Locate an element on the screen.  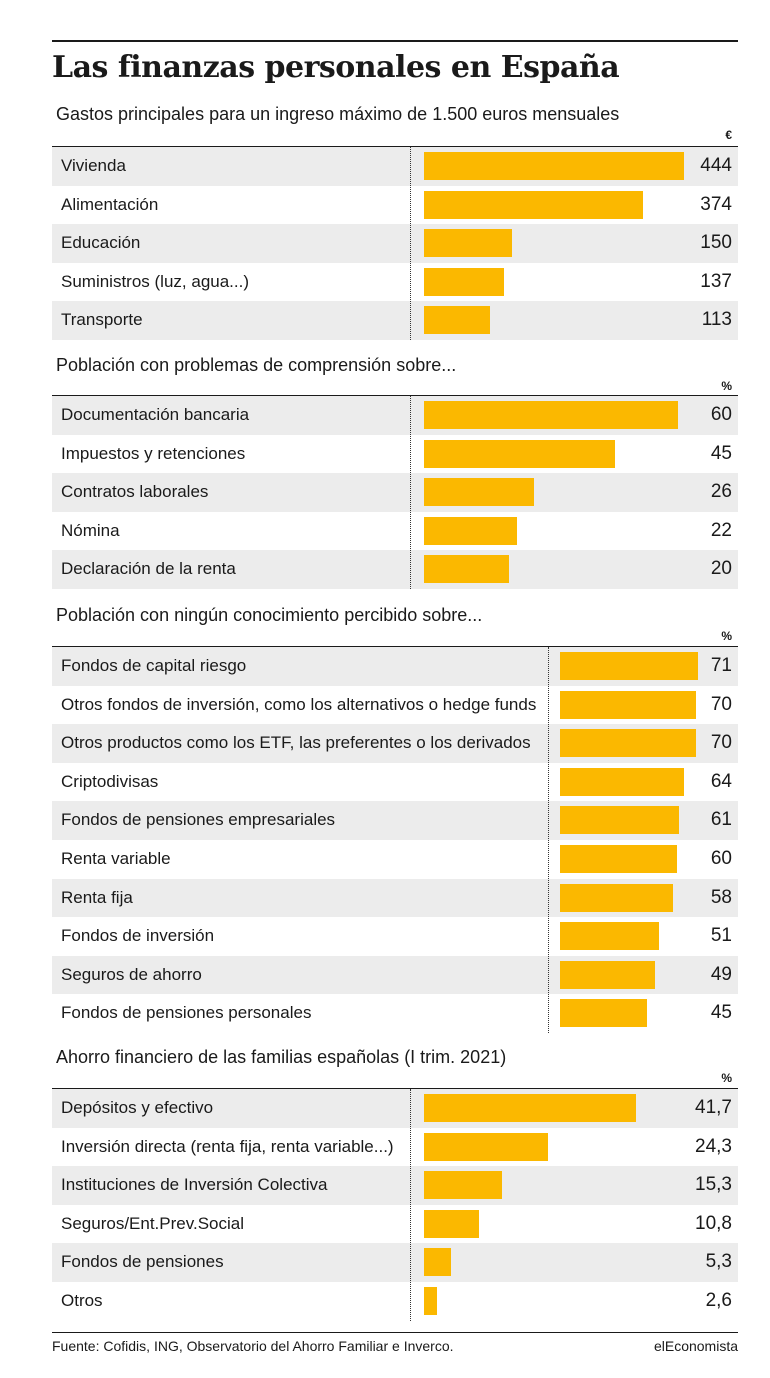
value-label: 374 is located at coordinates (716, 204).